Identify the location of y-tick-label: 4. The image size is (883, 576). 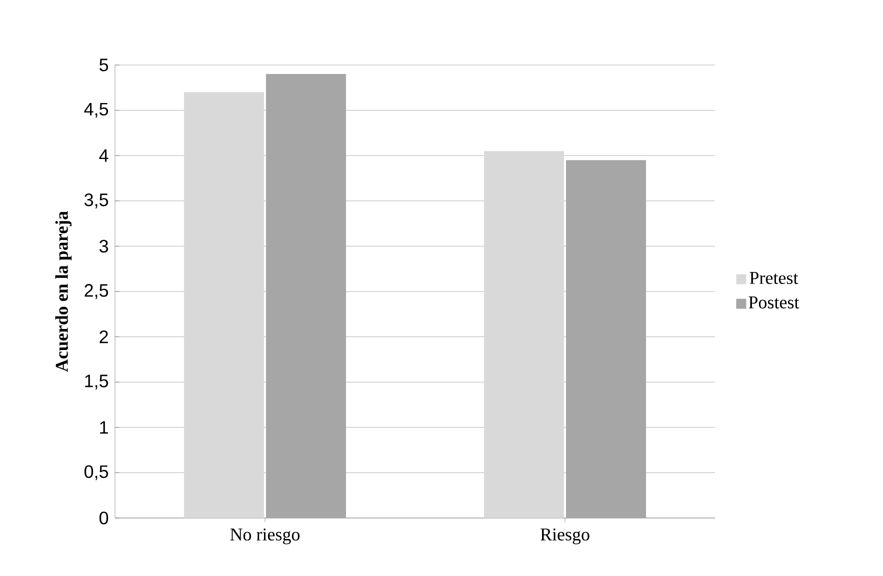
(103, 155).